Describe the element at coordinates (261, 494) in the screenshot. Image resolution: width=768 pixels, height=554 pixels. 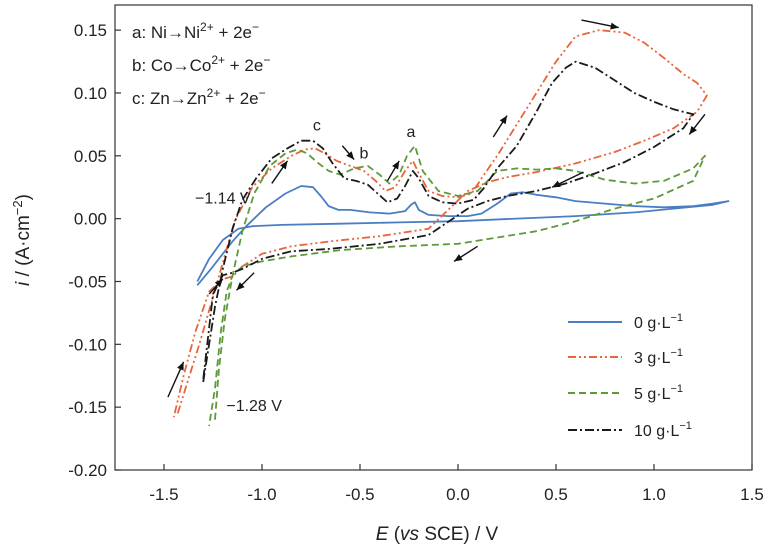
I see `x-tick-label: -1.0` at that location.